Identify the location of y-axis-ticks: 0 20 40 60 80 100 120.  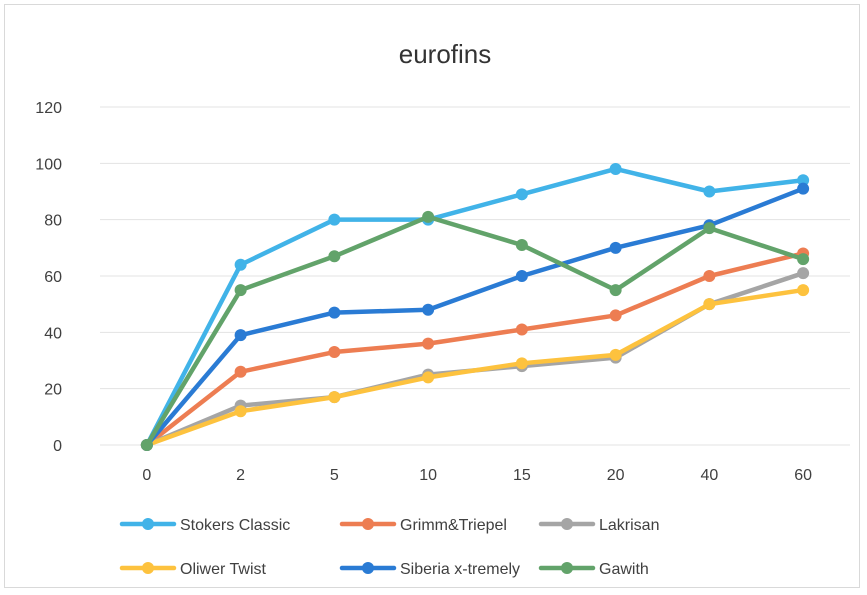
(48, 277).